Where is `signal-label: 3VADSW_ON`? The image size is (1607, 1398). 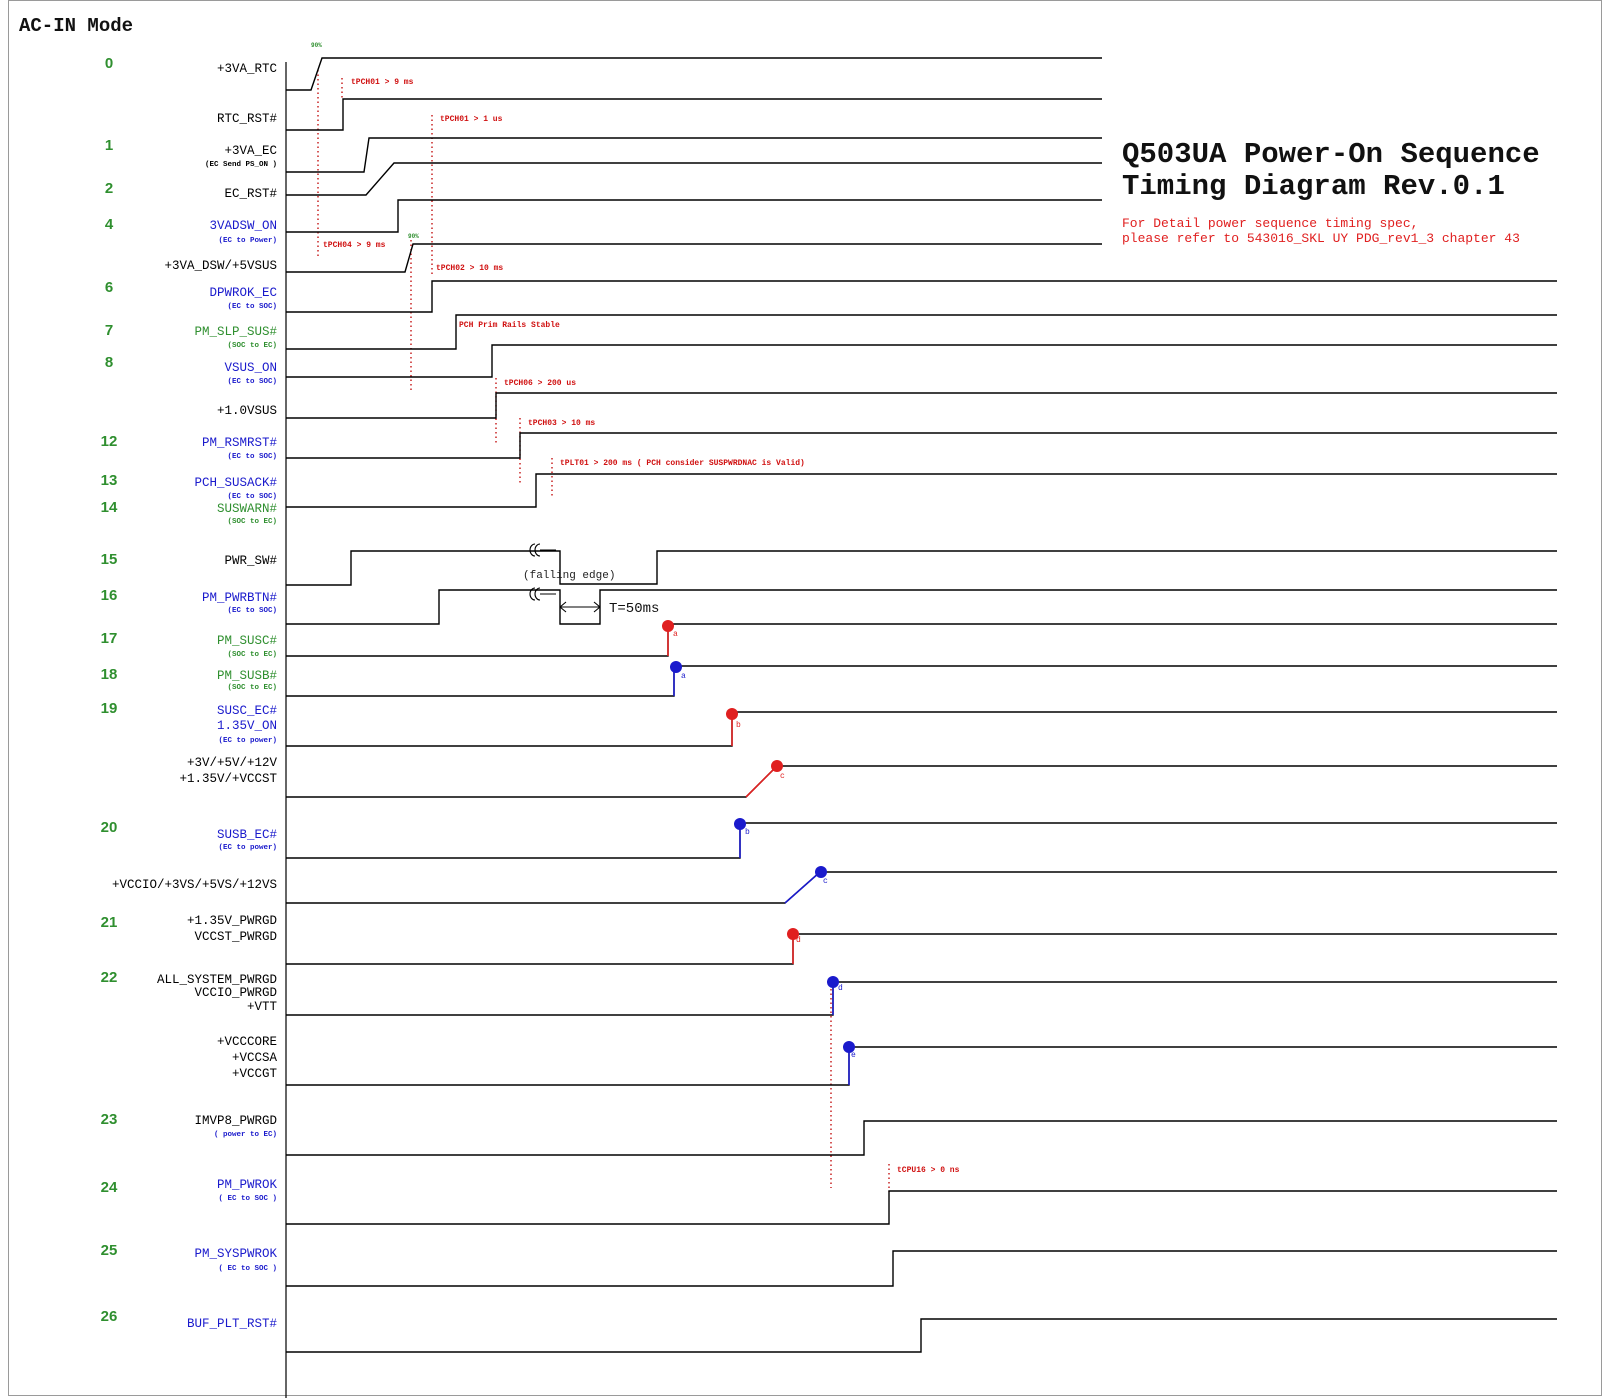 signal-label: 3VADSW_ON is located at coordinates (243, 226).